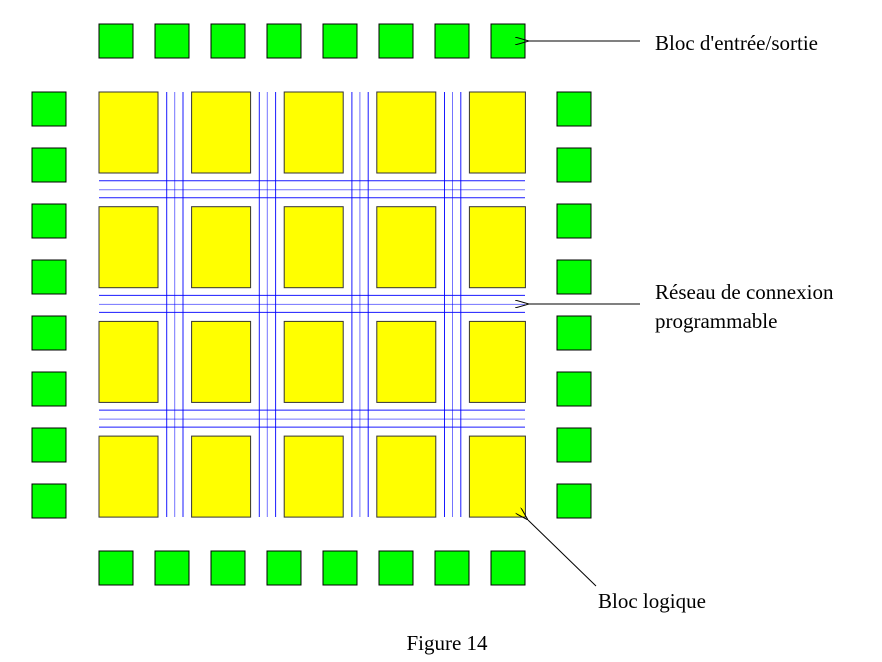  What do you see at coordinates (447, 643) in the screenshot?
I see `figure-caption: Figure 14` at bounding box center [447, 643].